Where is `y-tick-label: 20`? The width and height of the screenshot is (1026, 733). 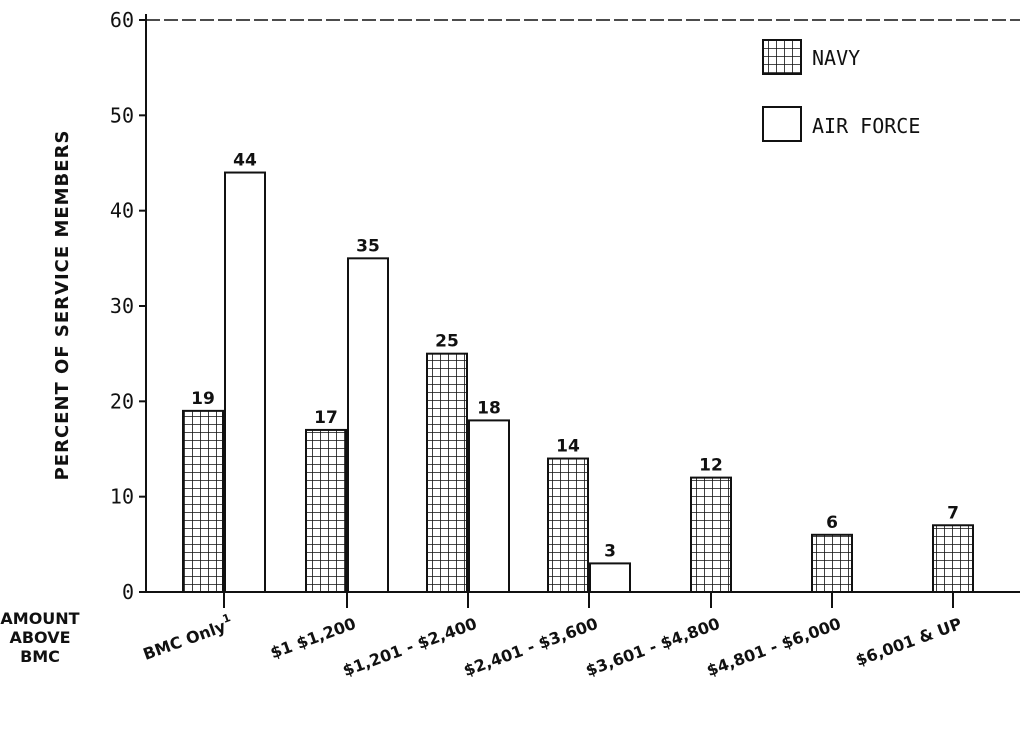 y-tick-label: 20 is located at coordinates (122, 401).